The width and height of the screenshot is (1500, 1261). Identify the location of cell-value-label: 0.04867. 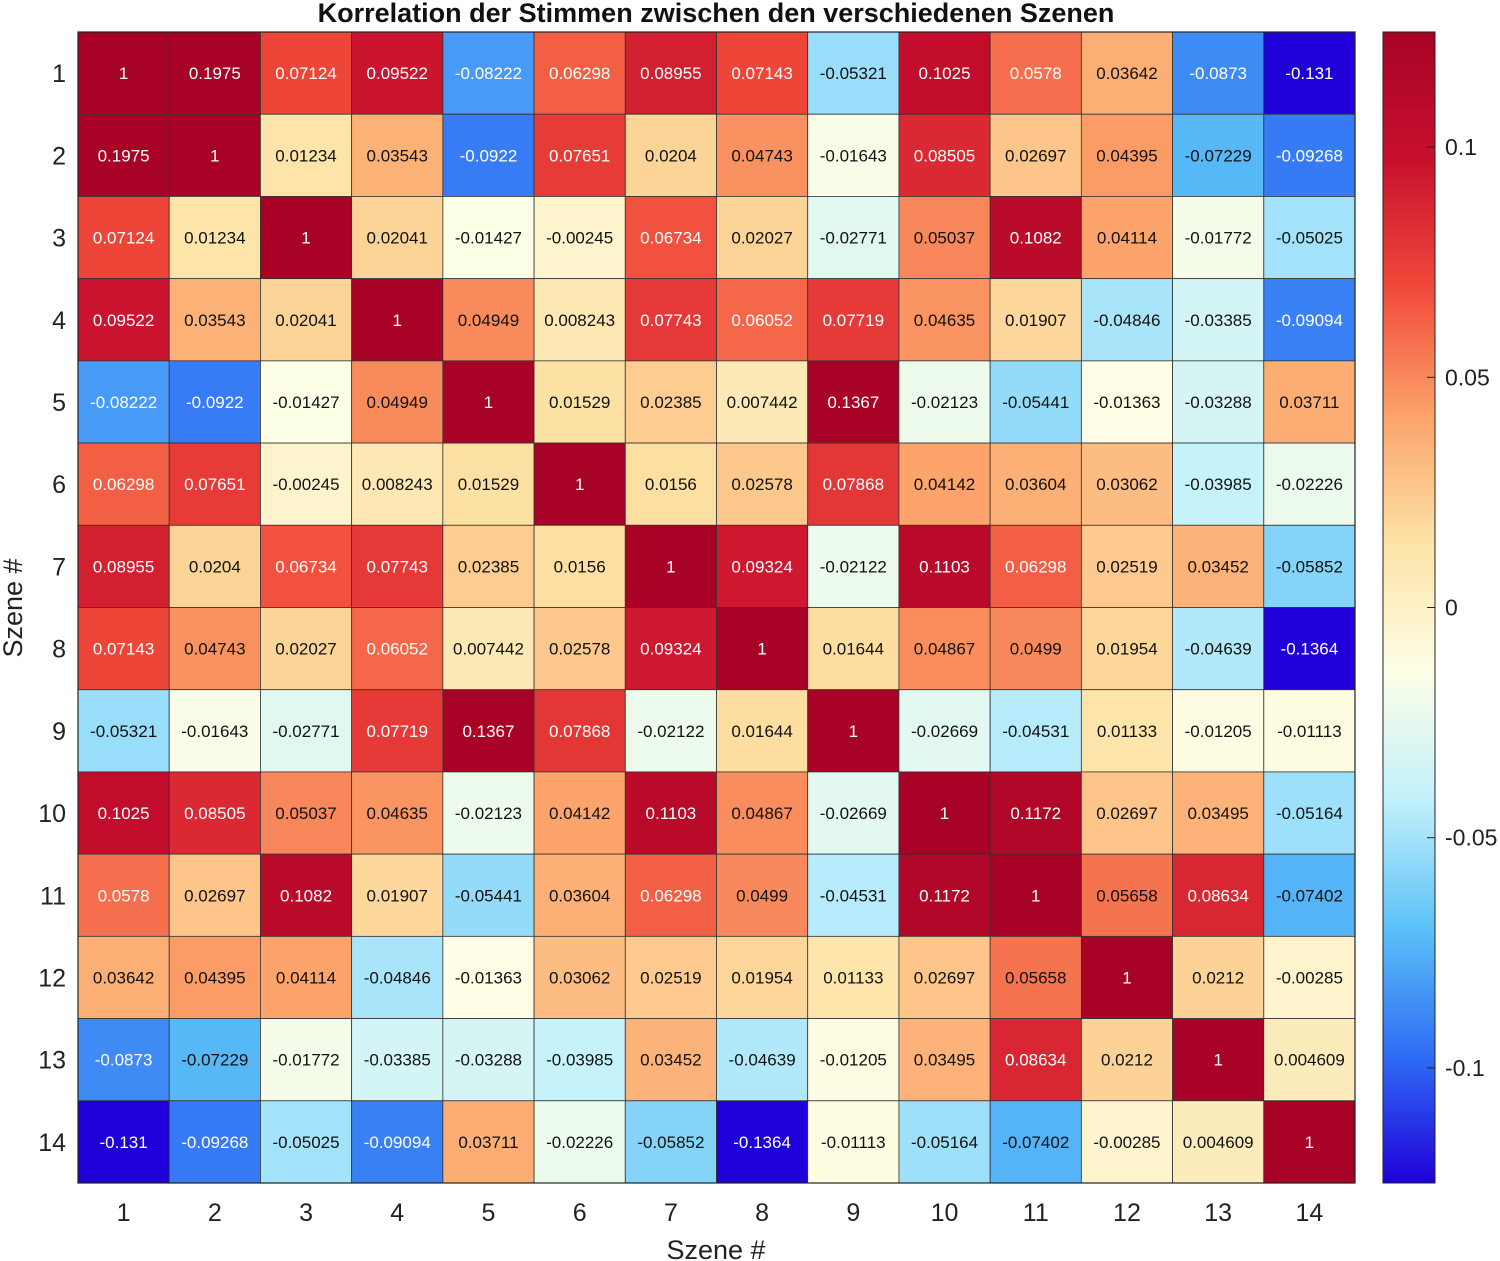
(761, 813).